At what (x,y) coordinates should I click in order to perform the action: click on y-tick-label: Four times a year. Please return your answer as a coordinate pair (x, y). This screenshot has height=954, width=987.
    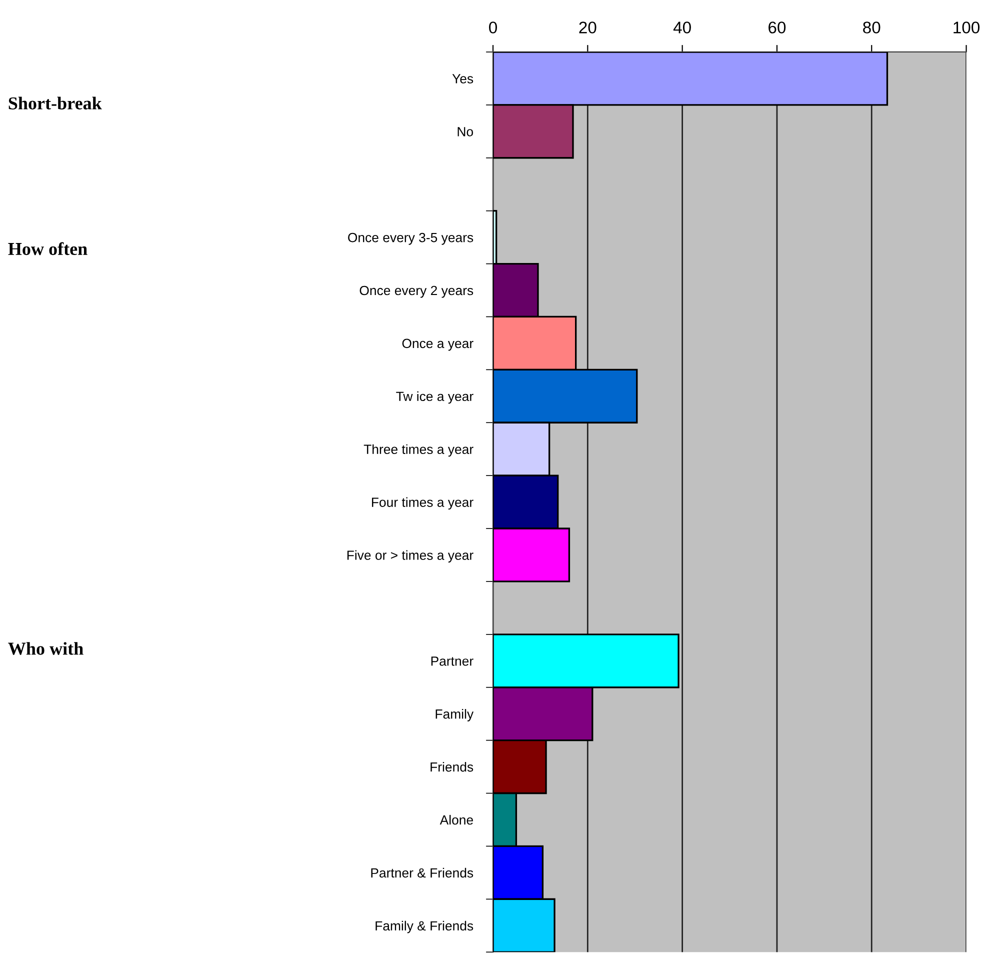
    Looking at the image, I should click on (423, 503).